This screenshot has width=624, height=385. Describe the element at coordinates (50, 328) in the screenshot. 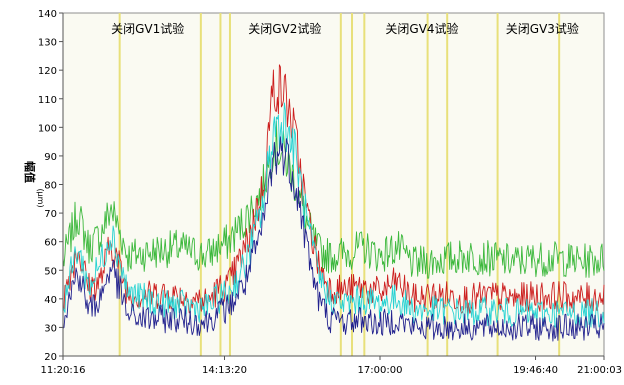

I see `y-tick-label: 30` at that location.